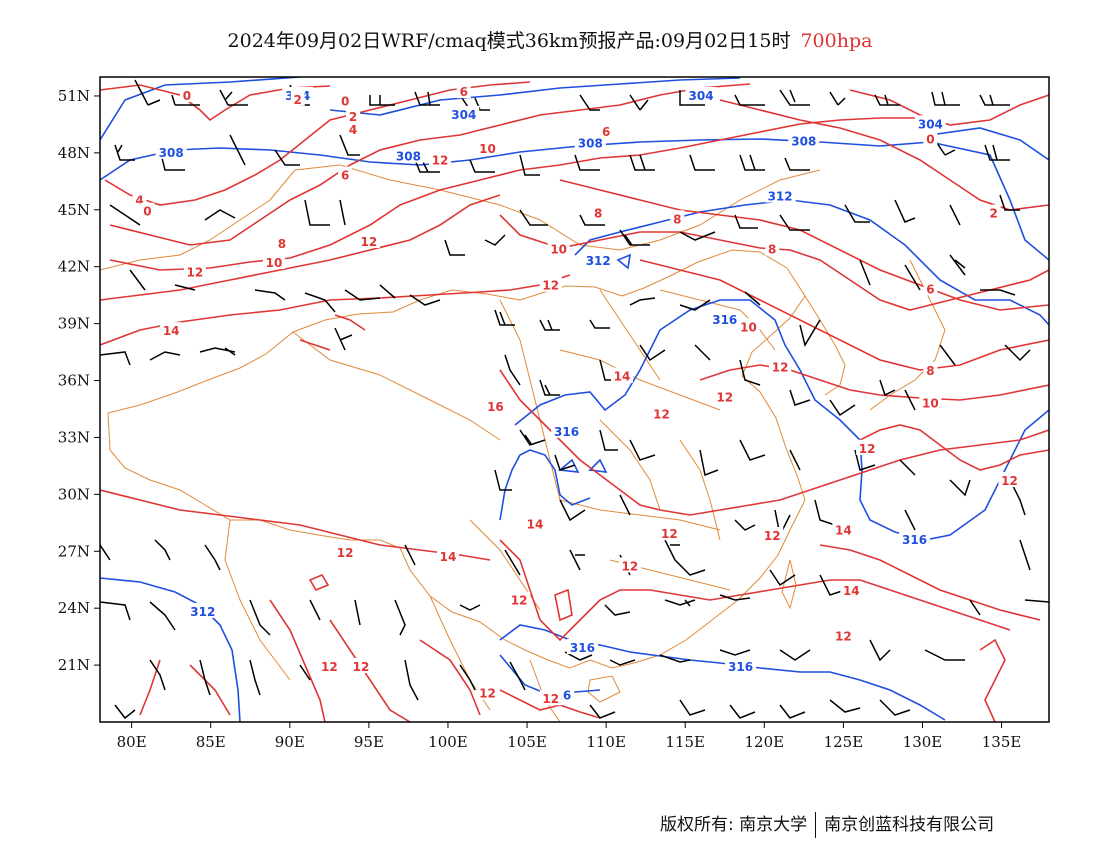 This screenshot has width=1100, height=850. What do you see at coordinates (74, 665) in the screenshot?
I see `y-tick-label: 21N` at bounding box center [74, 665].